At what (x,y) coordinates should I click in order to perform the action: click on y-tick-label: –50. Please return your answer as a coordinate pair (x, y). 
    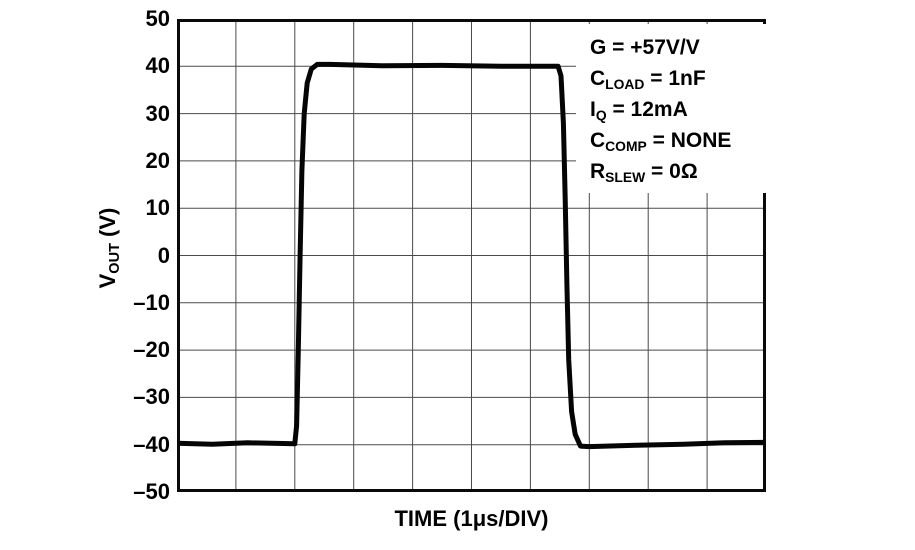
    Looking at the image, I should click on (151, 491).